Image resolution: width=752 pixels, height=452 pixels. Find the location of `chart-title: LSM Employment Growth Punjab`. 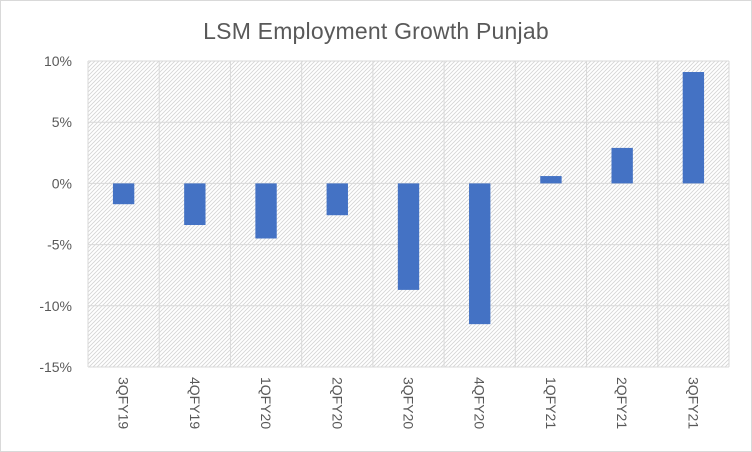

chart-title: LSM Employment Growth Punjab is located at coordinates (376, 31).